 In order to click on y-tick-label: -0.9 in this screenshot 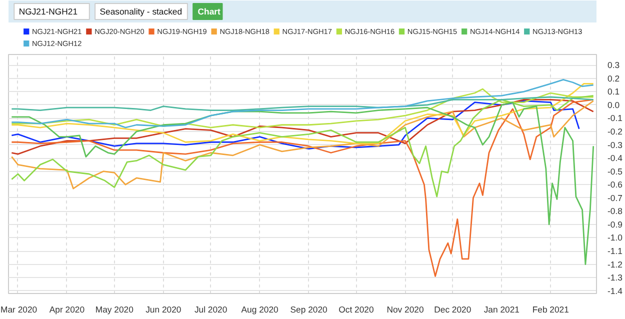, I will do `click(615, 224)`.